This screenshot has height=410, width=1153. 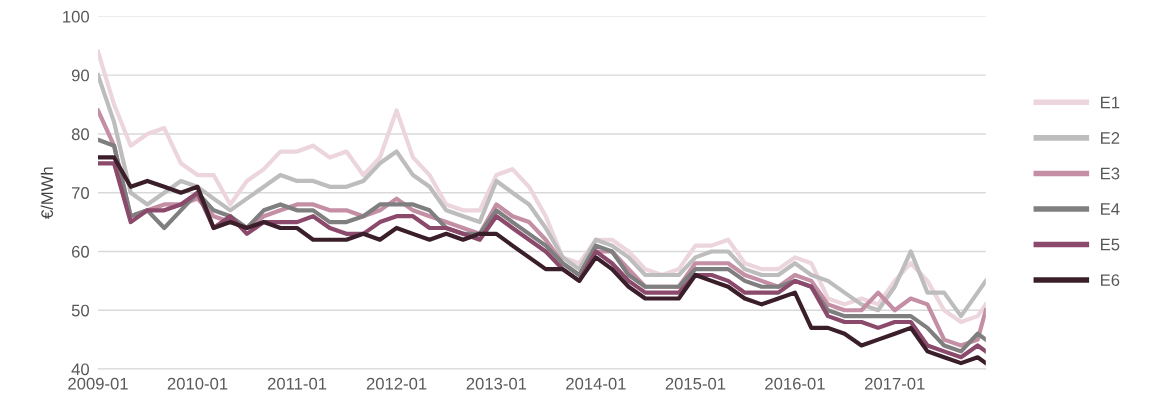 I want to click on y-tick-label: 60, so click(x=80, y=251).